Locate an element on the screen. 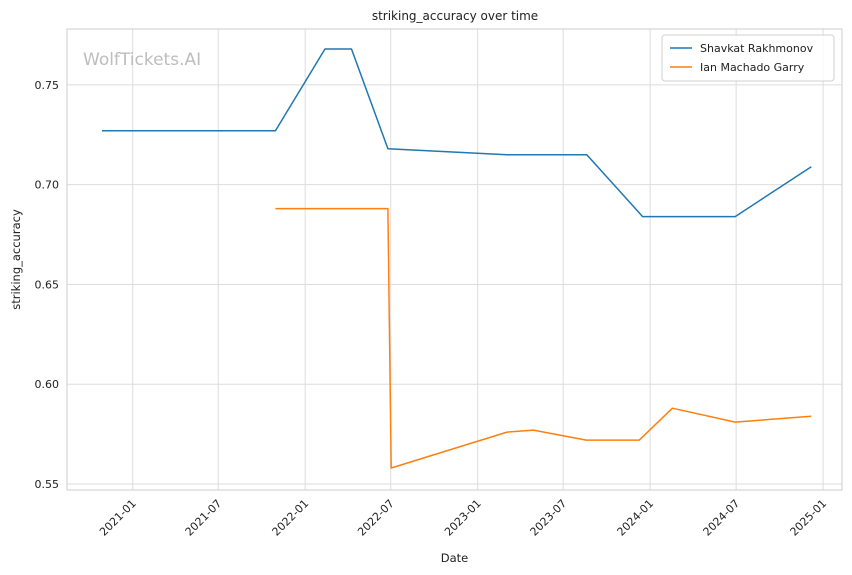  y-axis: 0.55 0.60 0.65 0.70 0.75 is located at coordinates (47, 285).